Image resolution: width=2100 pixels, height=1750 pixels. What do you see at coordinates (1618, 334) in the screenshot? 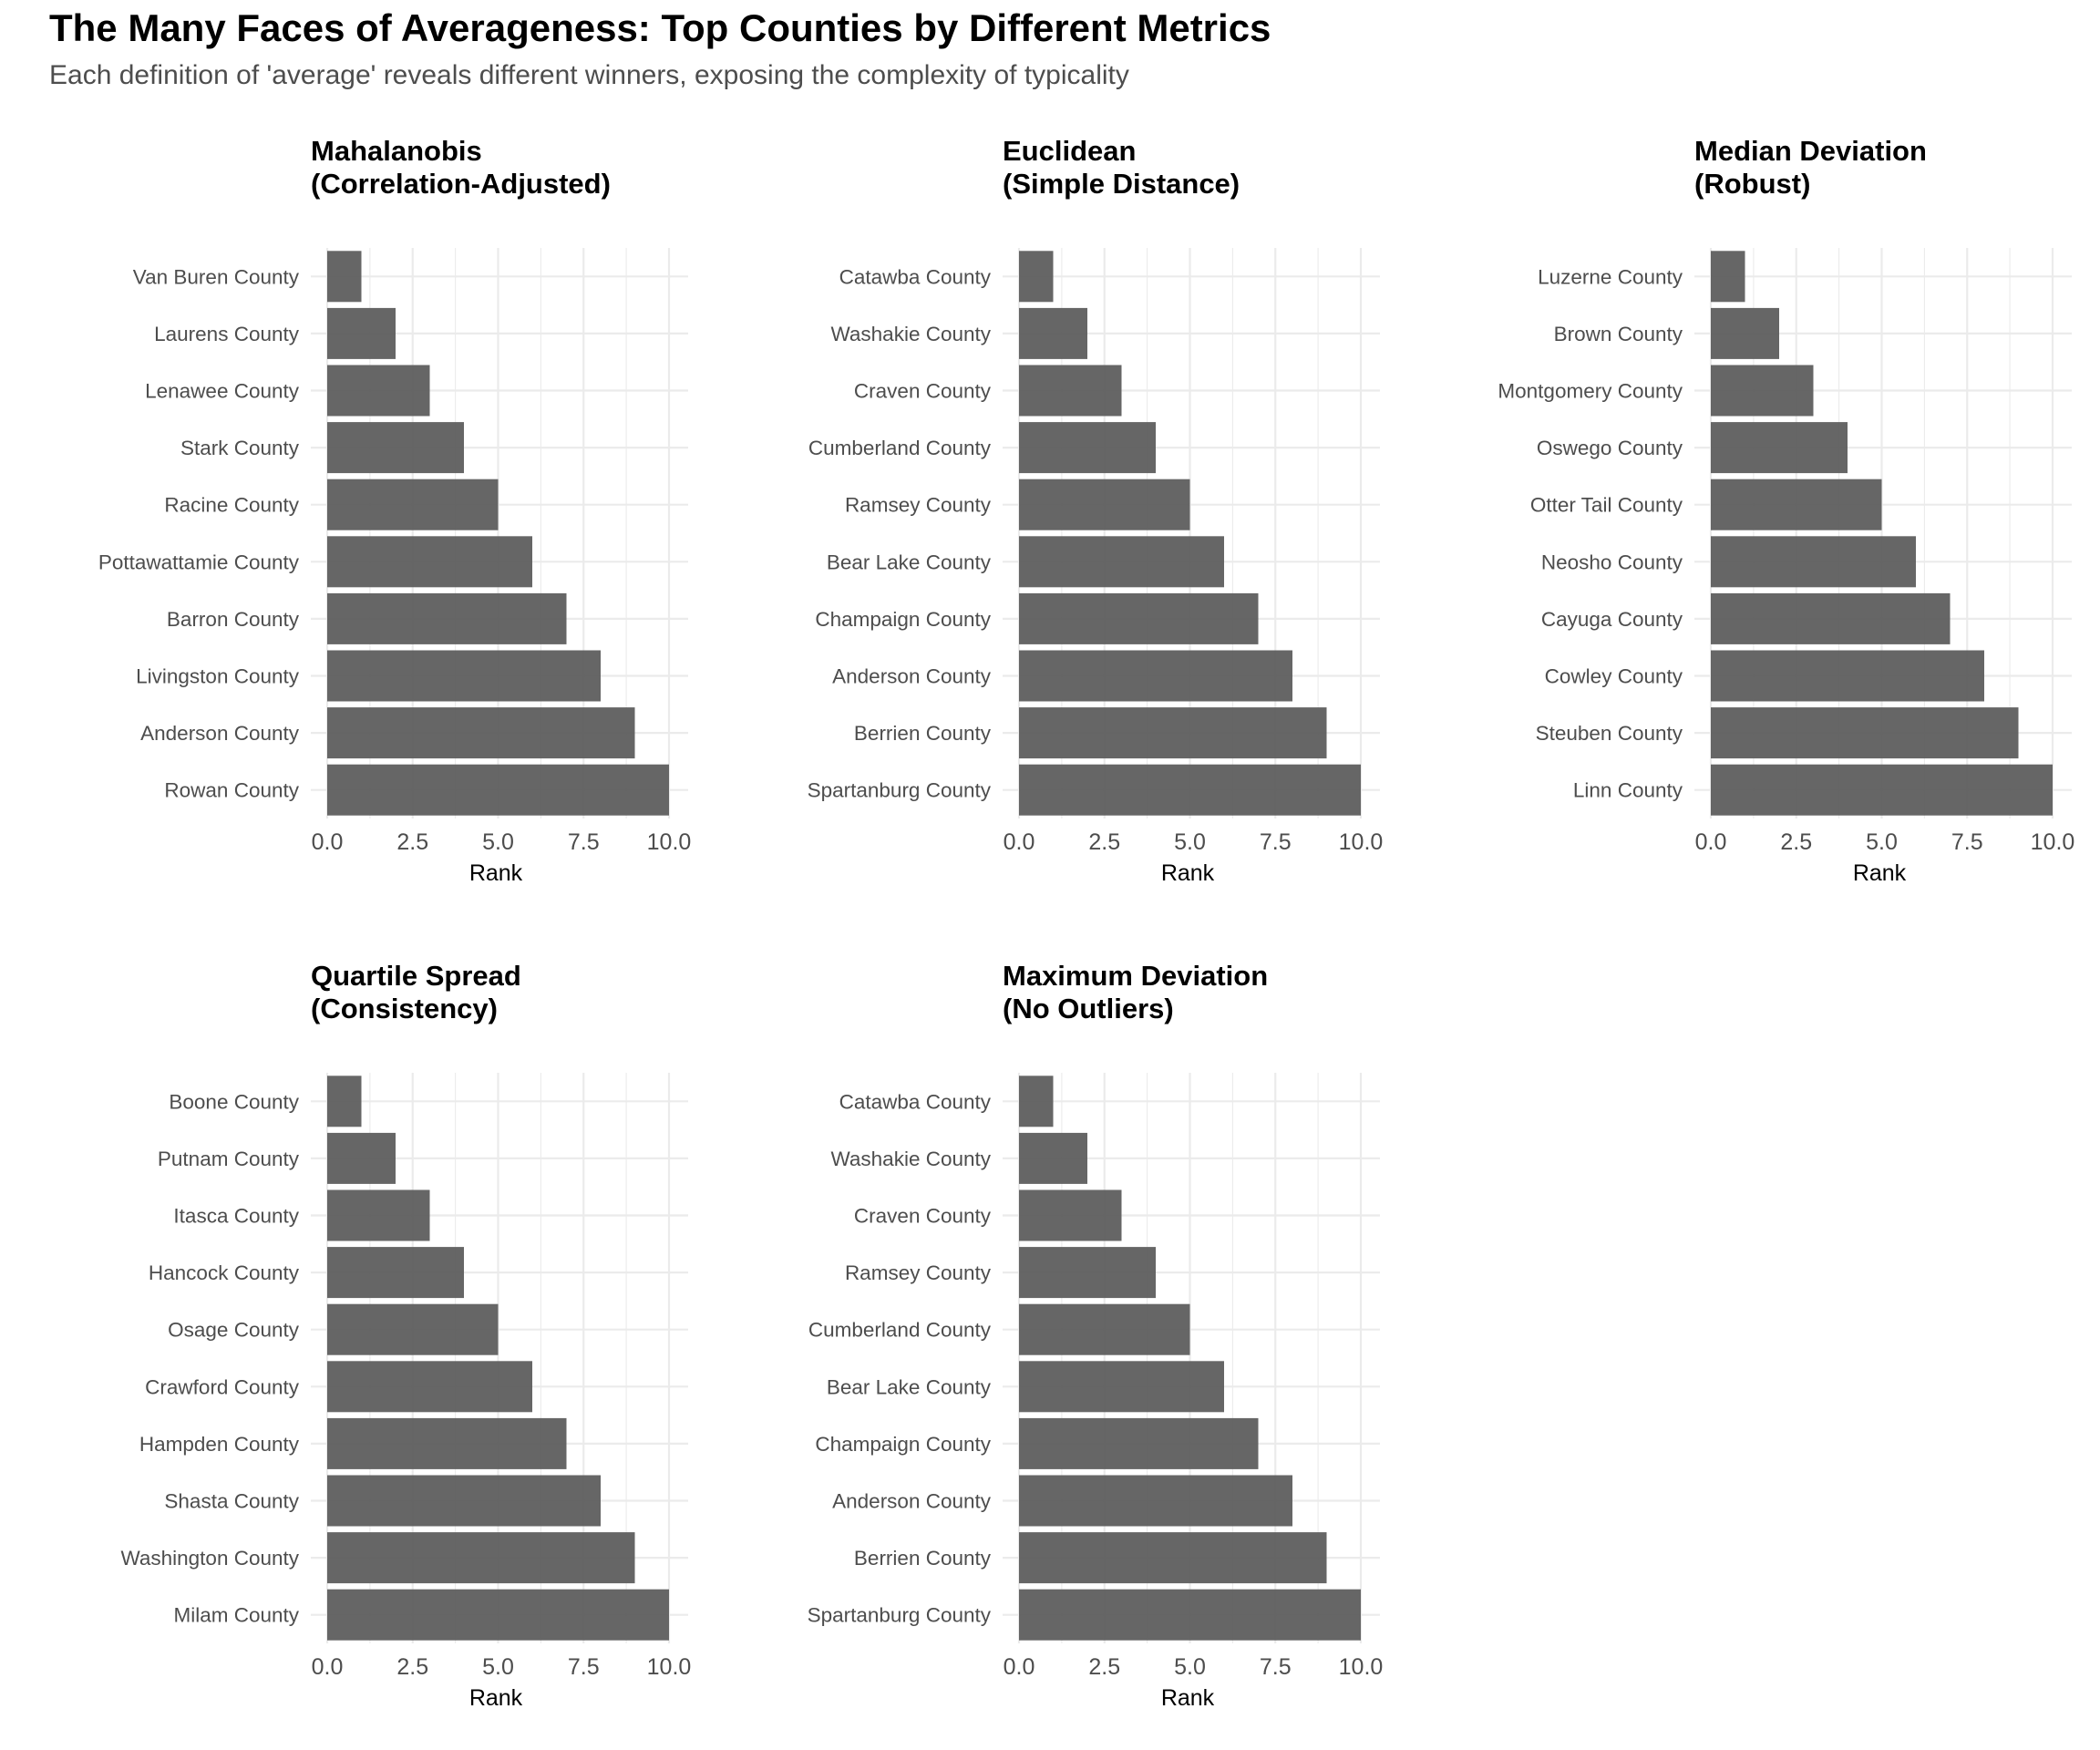
I see `category-label: Brown County` at bounding box center [1618, 334].